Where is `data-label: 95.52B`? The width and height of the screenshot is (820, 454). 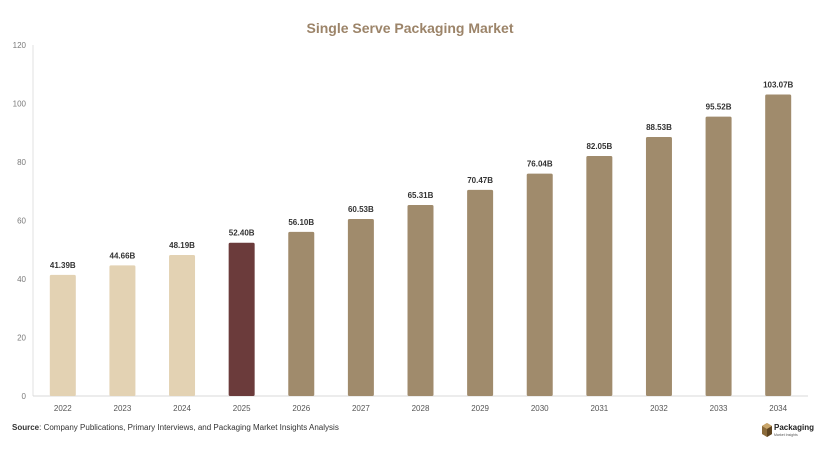 data-label: 95.52B is located at coordinates (719, 107).